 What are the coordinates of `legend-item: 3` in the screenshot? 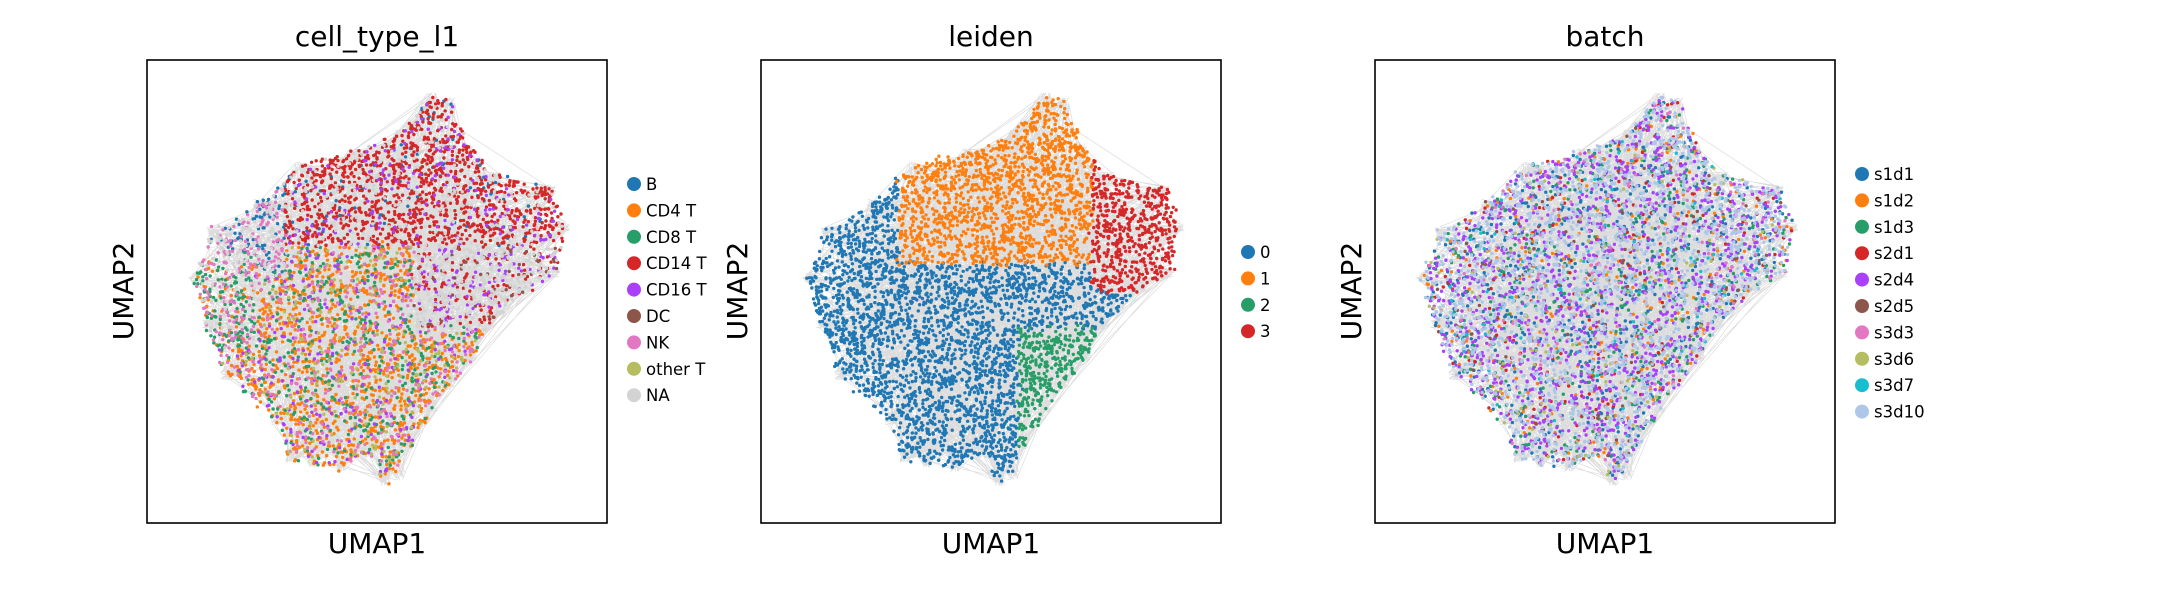 It's located at (1256, 331).